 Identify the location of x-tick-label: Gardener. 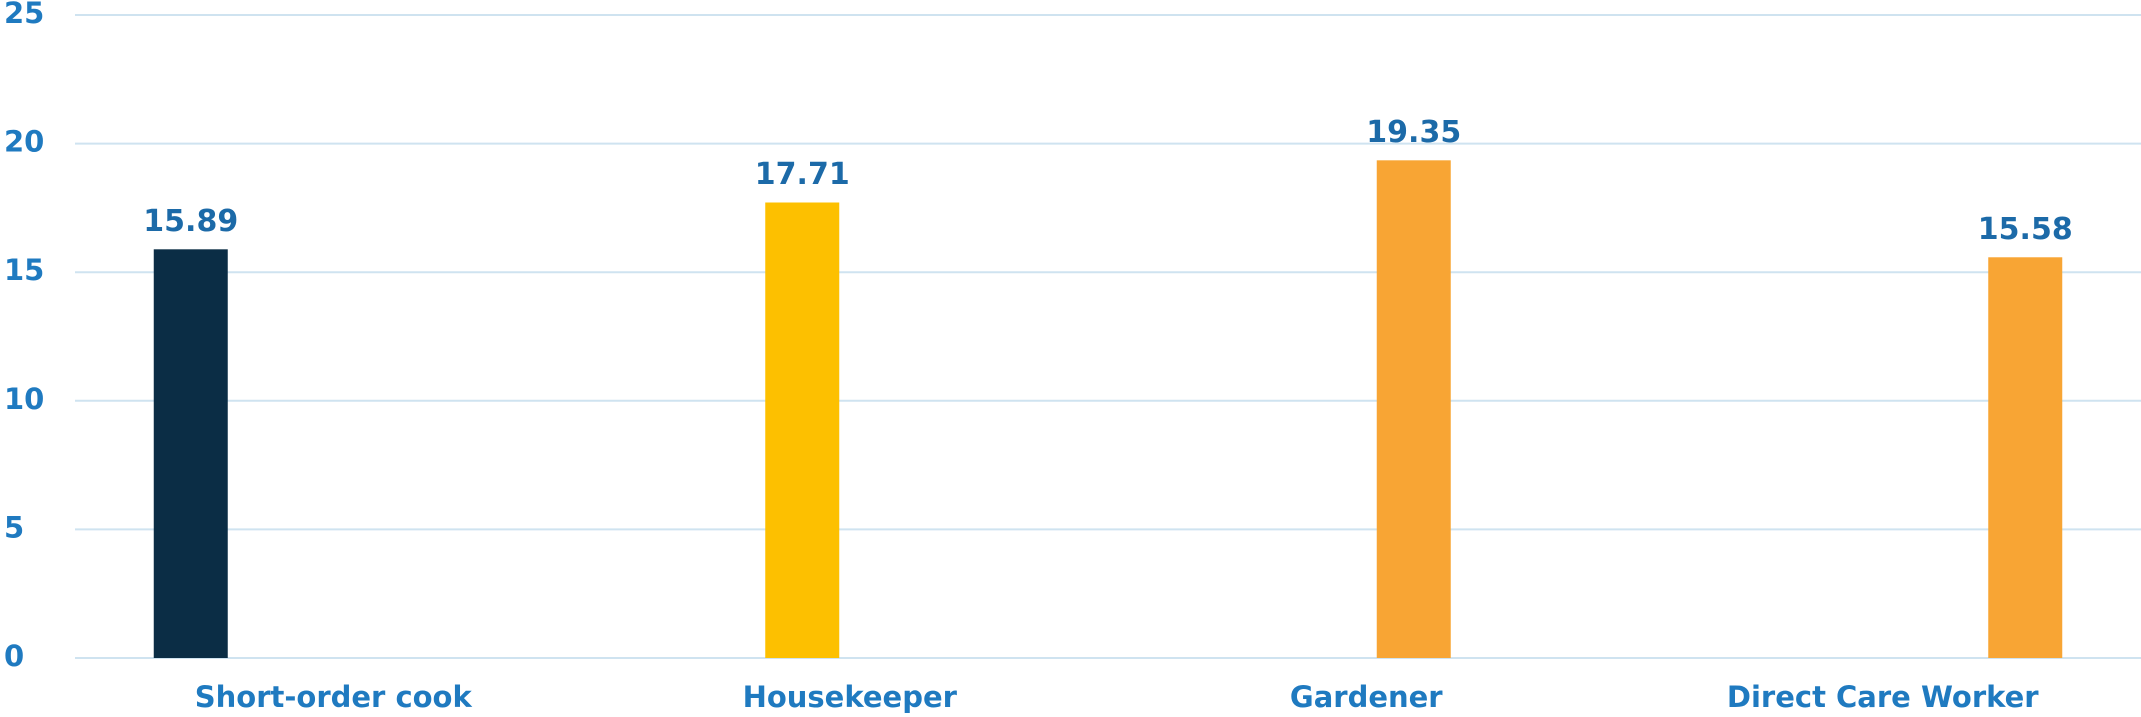
(1366, 697).